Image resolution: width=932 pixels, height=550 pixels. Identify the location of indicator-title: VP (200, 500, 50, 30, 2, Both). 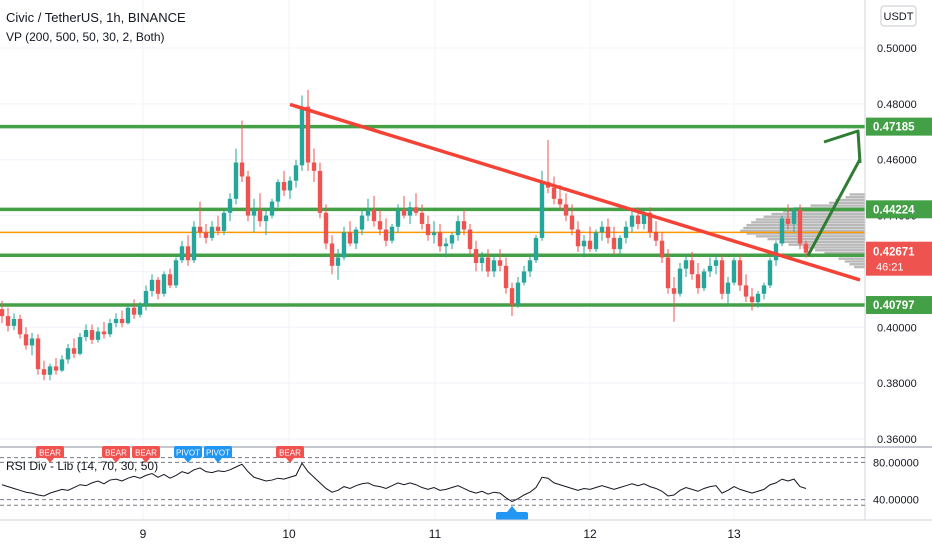
(85, 37).